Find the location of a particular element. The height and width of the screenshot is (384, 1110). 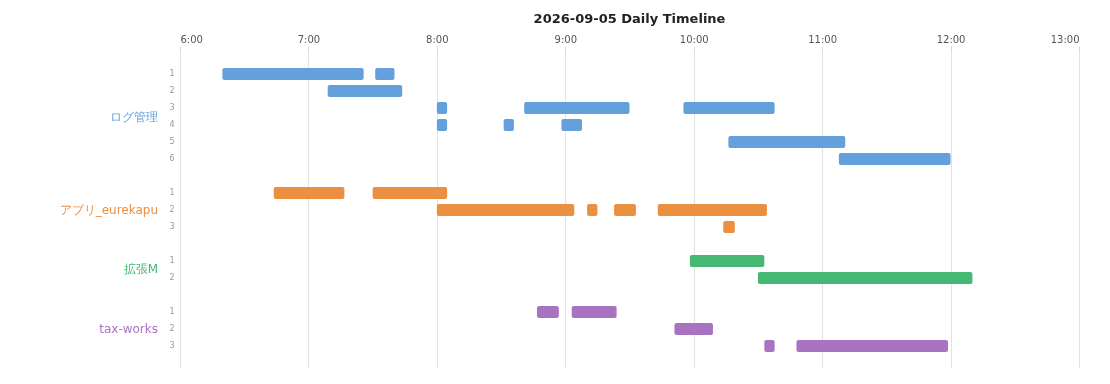

y-tick-label: 4 is located at coordinates (172, 125).